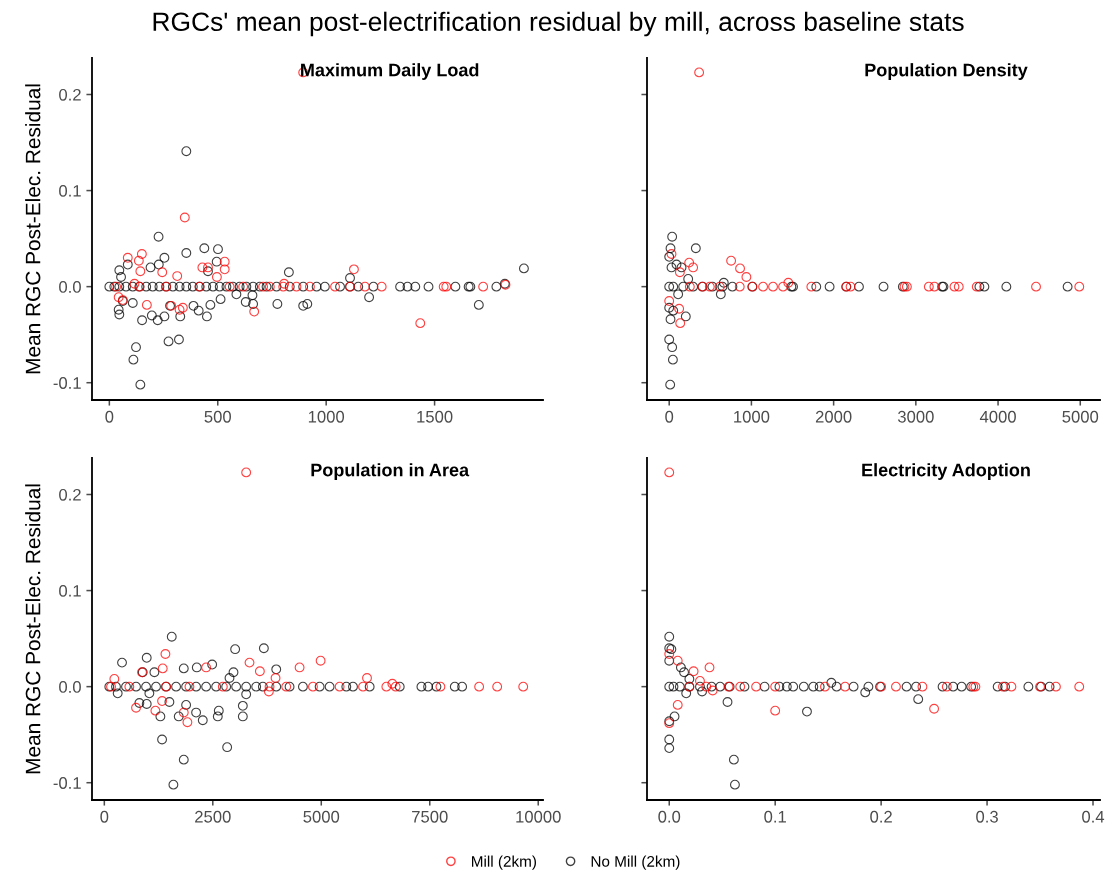 The image size is (1116, 888). What do you see at coordinates (775, 816) in the screenshot?
I see `x-tick-label: 0.1` at bounding box center [775, 816].